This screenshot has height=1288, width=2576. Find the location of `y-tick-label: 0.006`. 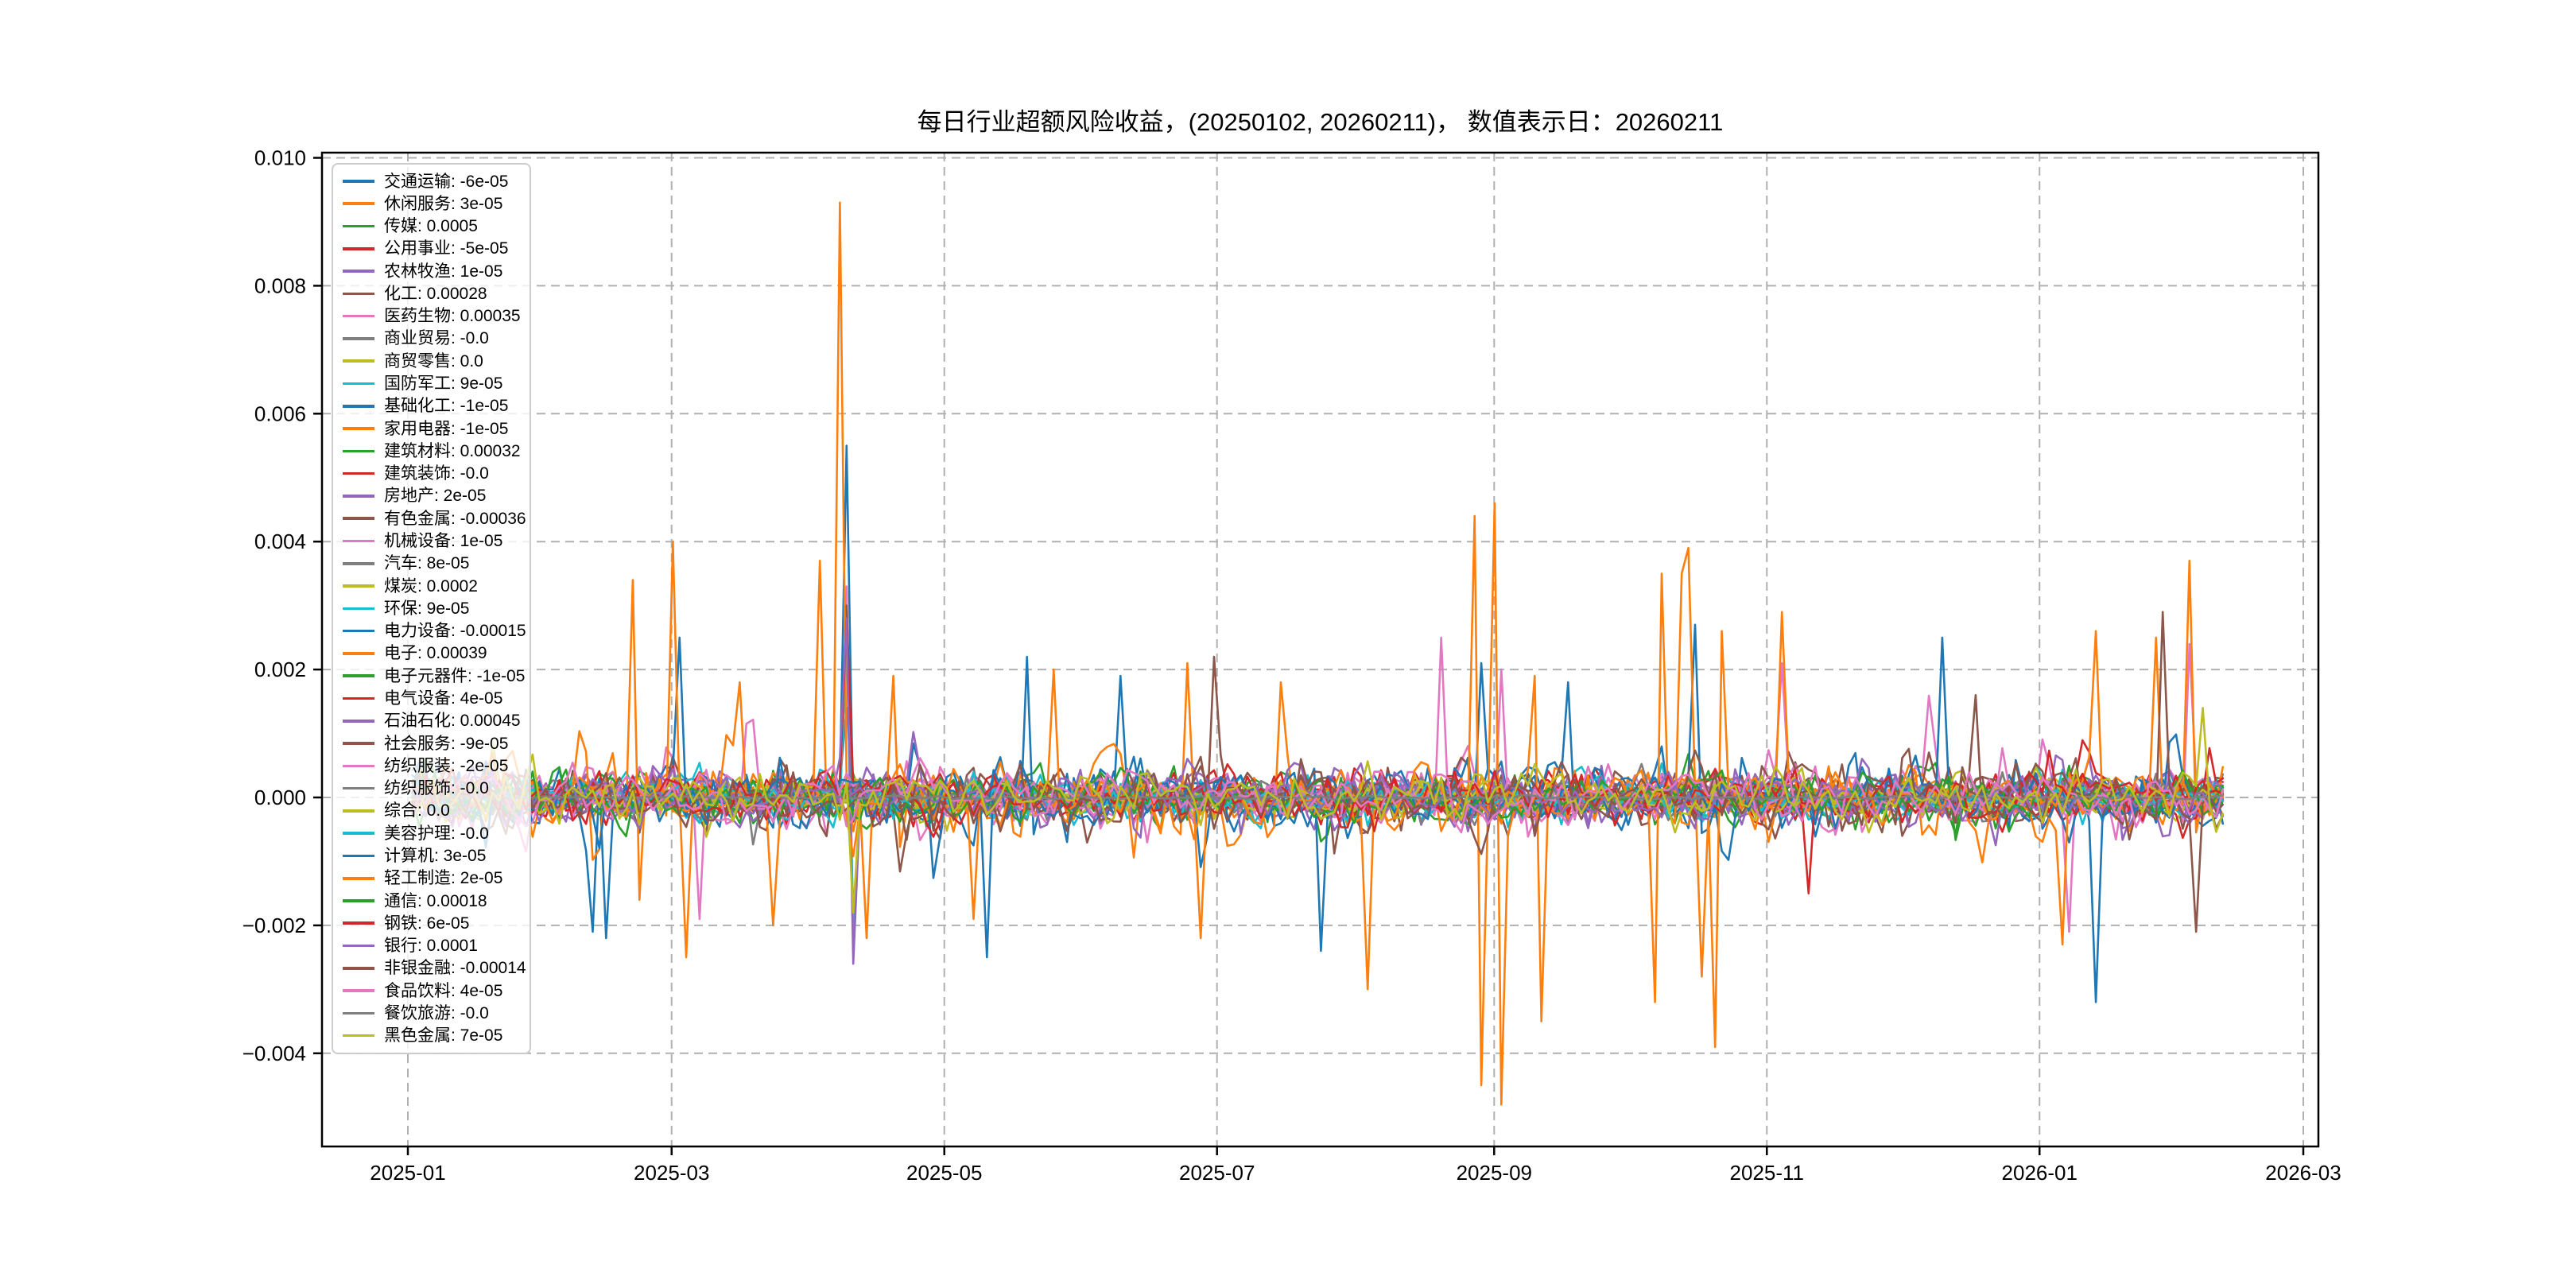

y-tick-label: 0.006 is located at coordinates (280, 414).